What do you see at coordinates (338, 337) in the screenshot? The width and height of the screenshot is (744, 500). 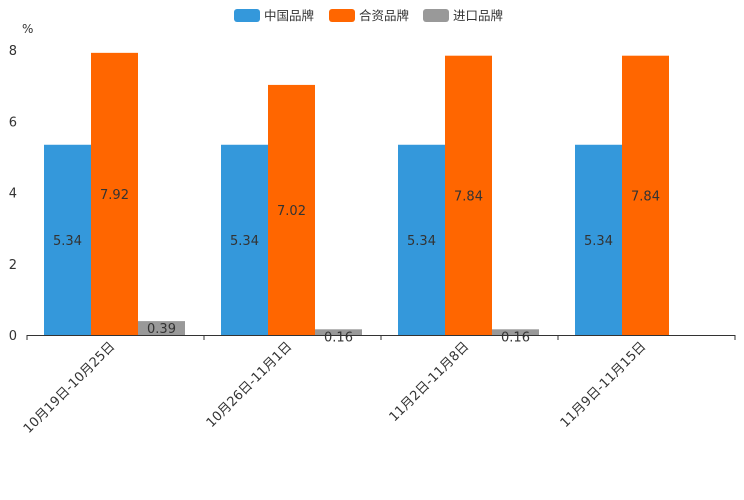 I see `bar-value-label-3-2: 0.16` at bounding box center [338, 337].